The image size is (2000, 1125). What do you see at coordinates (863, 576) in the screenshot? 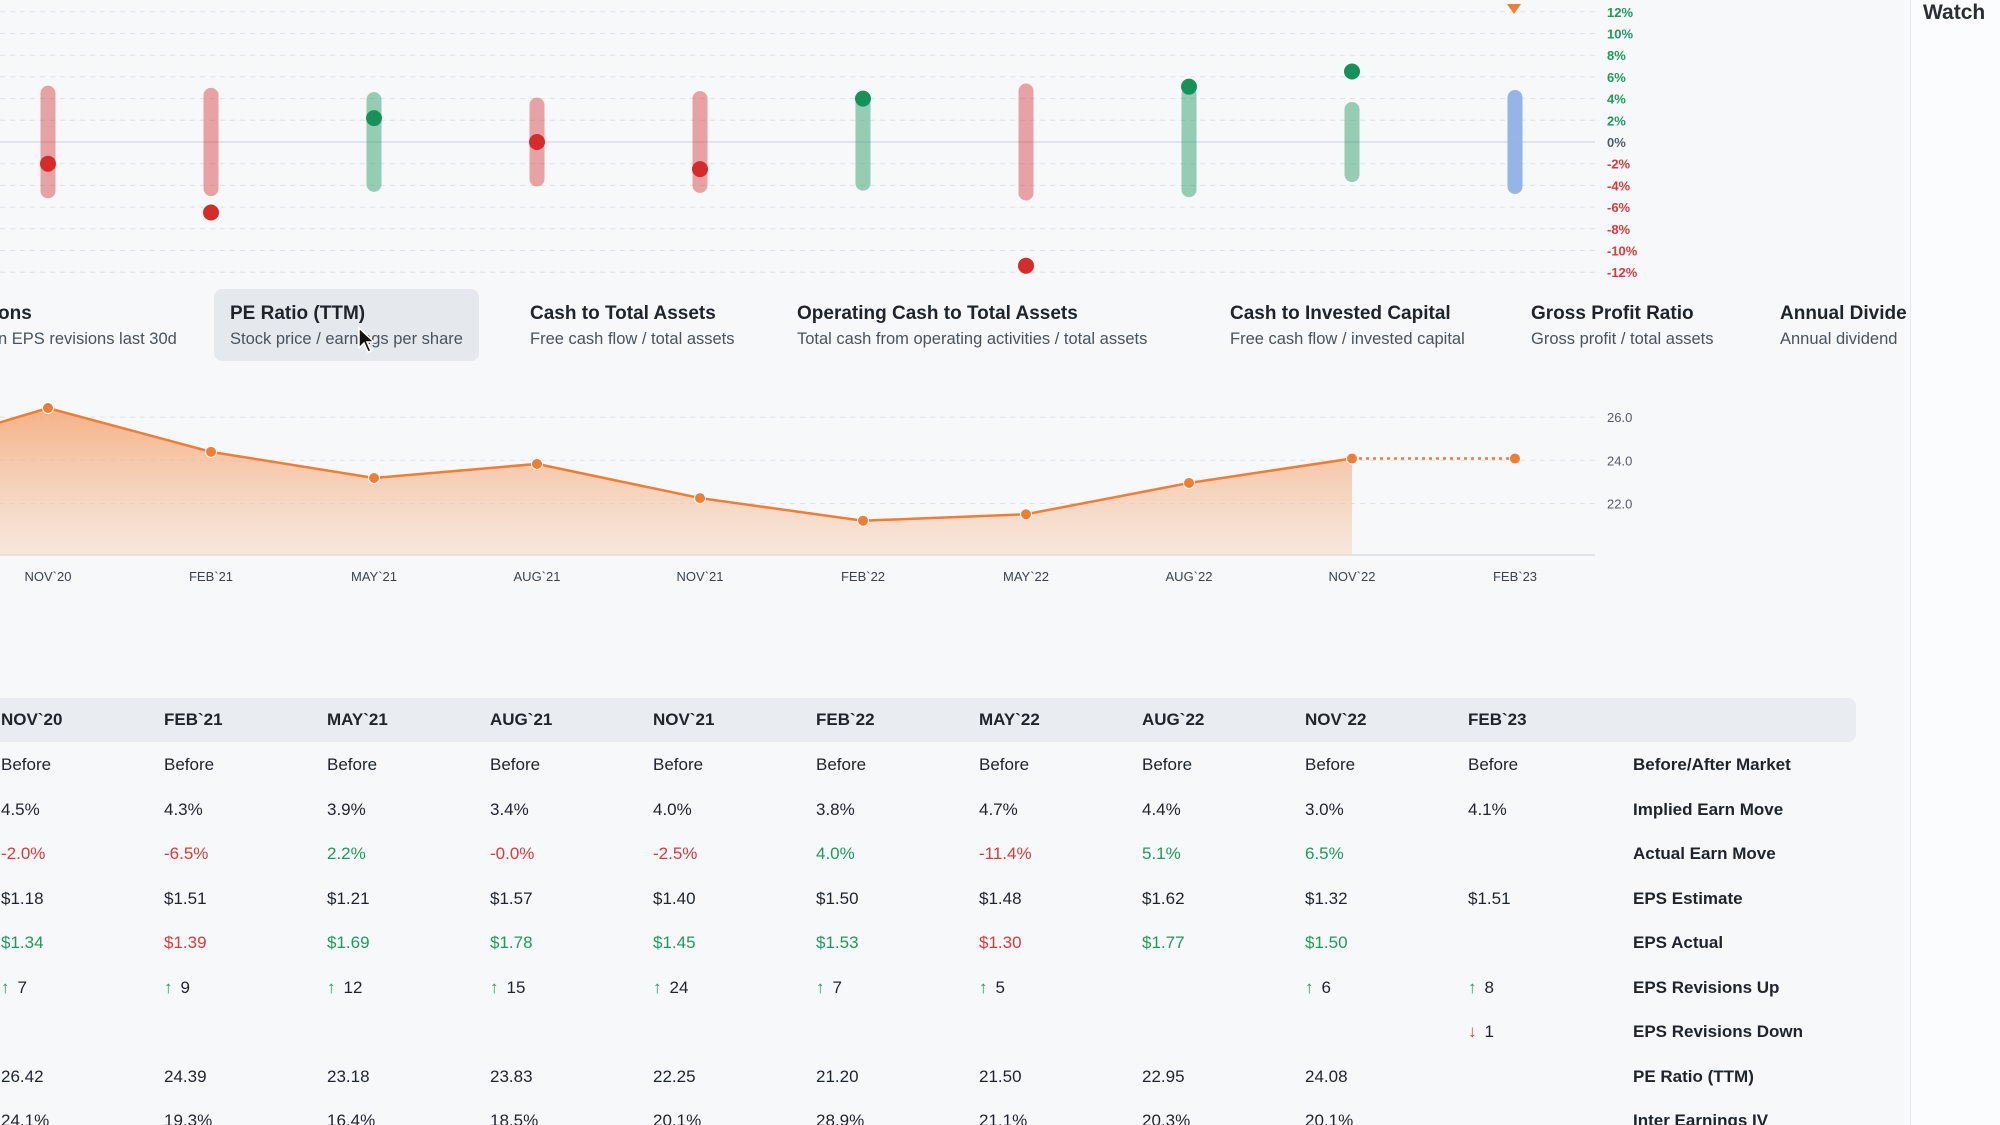
I see `x-tick-label: FEB`22` at bounding box center [863, 576].